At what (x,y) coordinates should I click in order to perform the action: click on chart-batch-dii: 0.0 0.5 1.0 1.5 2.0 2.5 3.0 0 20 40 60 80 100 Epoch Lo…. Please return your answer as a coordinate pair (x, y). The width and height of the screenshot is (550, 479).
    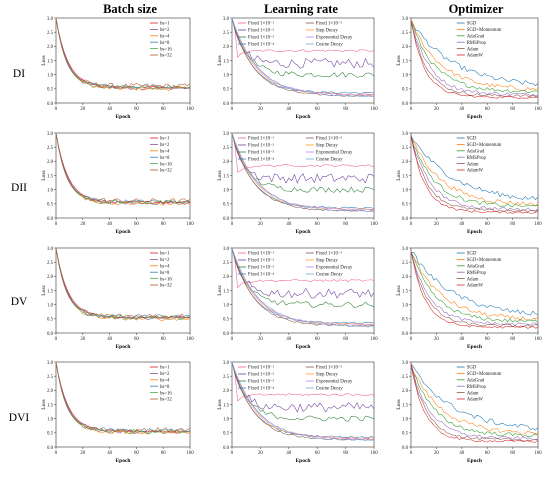
    Looking at the image, I should click on (117, 183).